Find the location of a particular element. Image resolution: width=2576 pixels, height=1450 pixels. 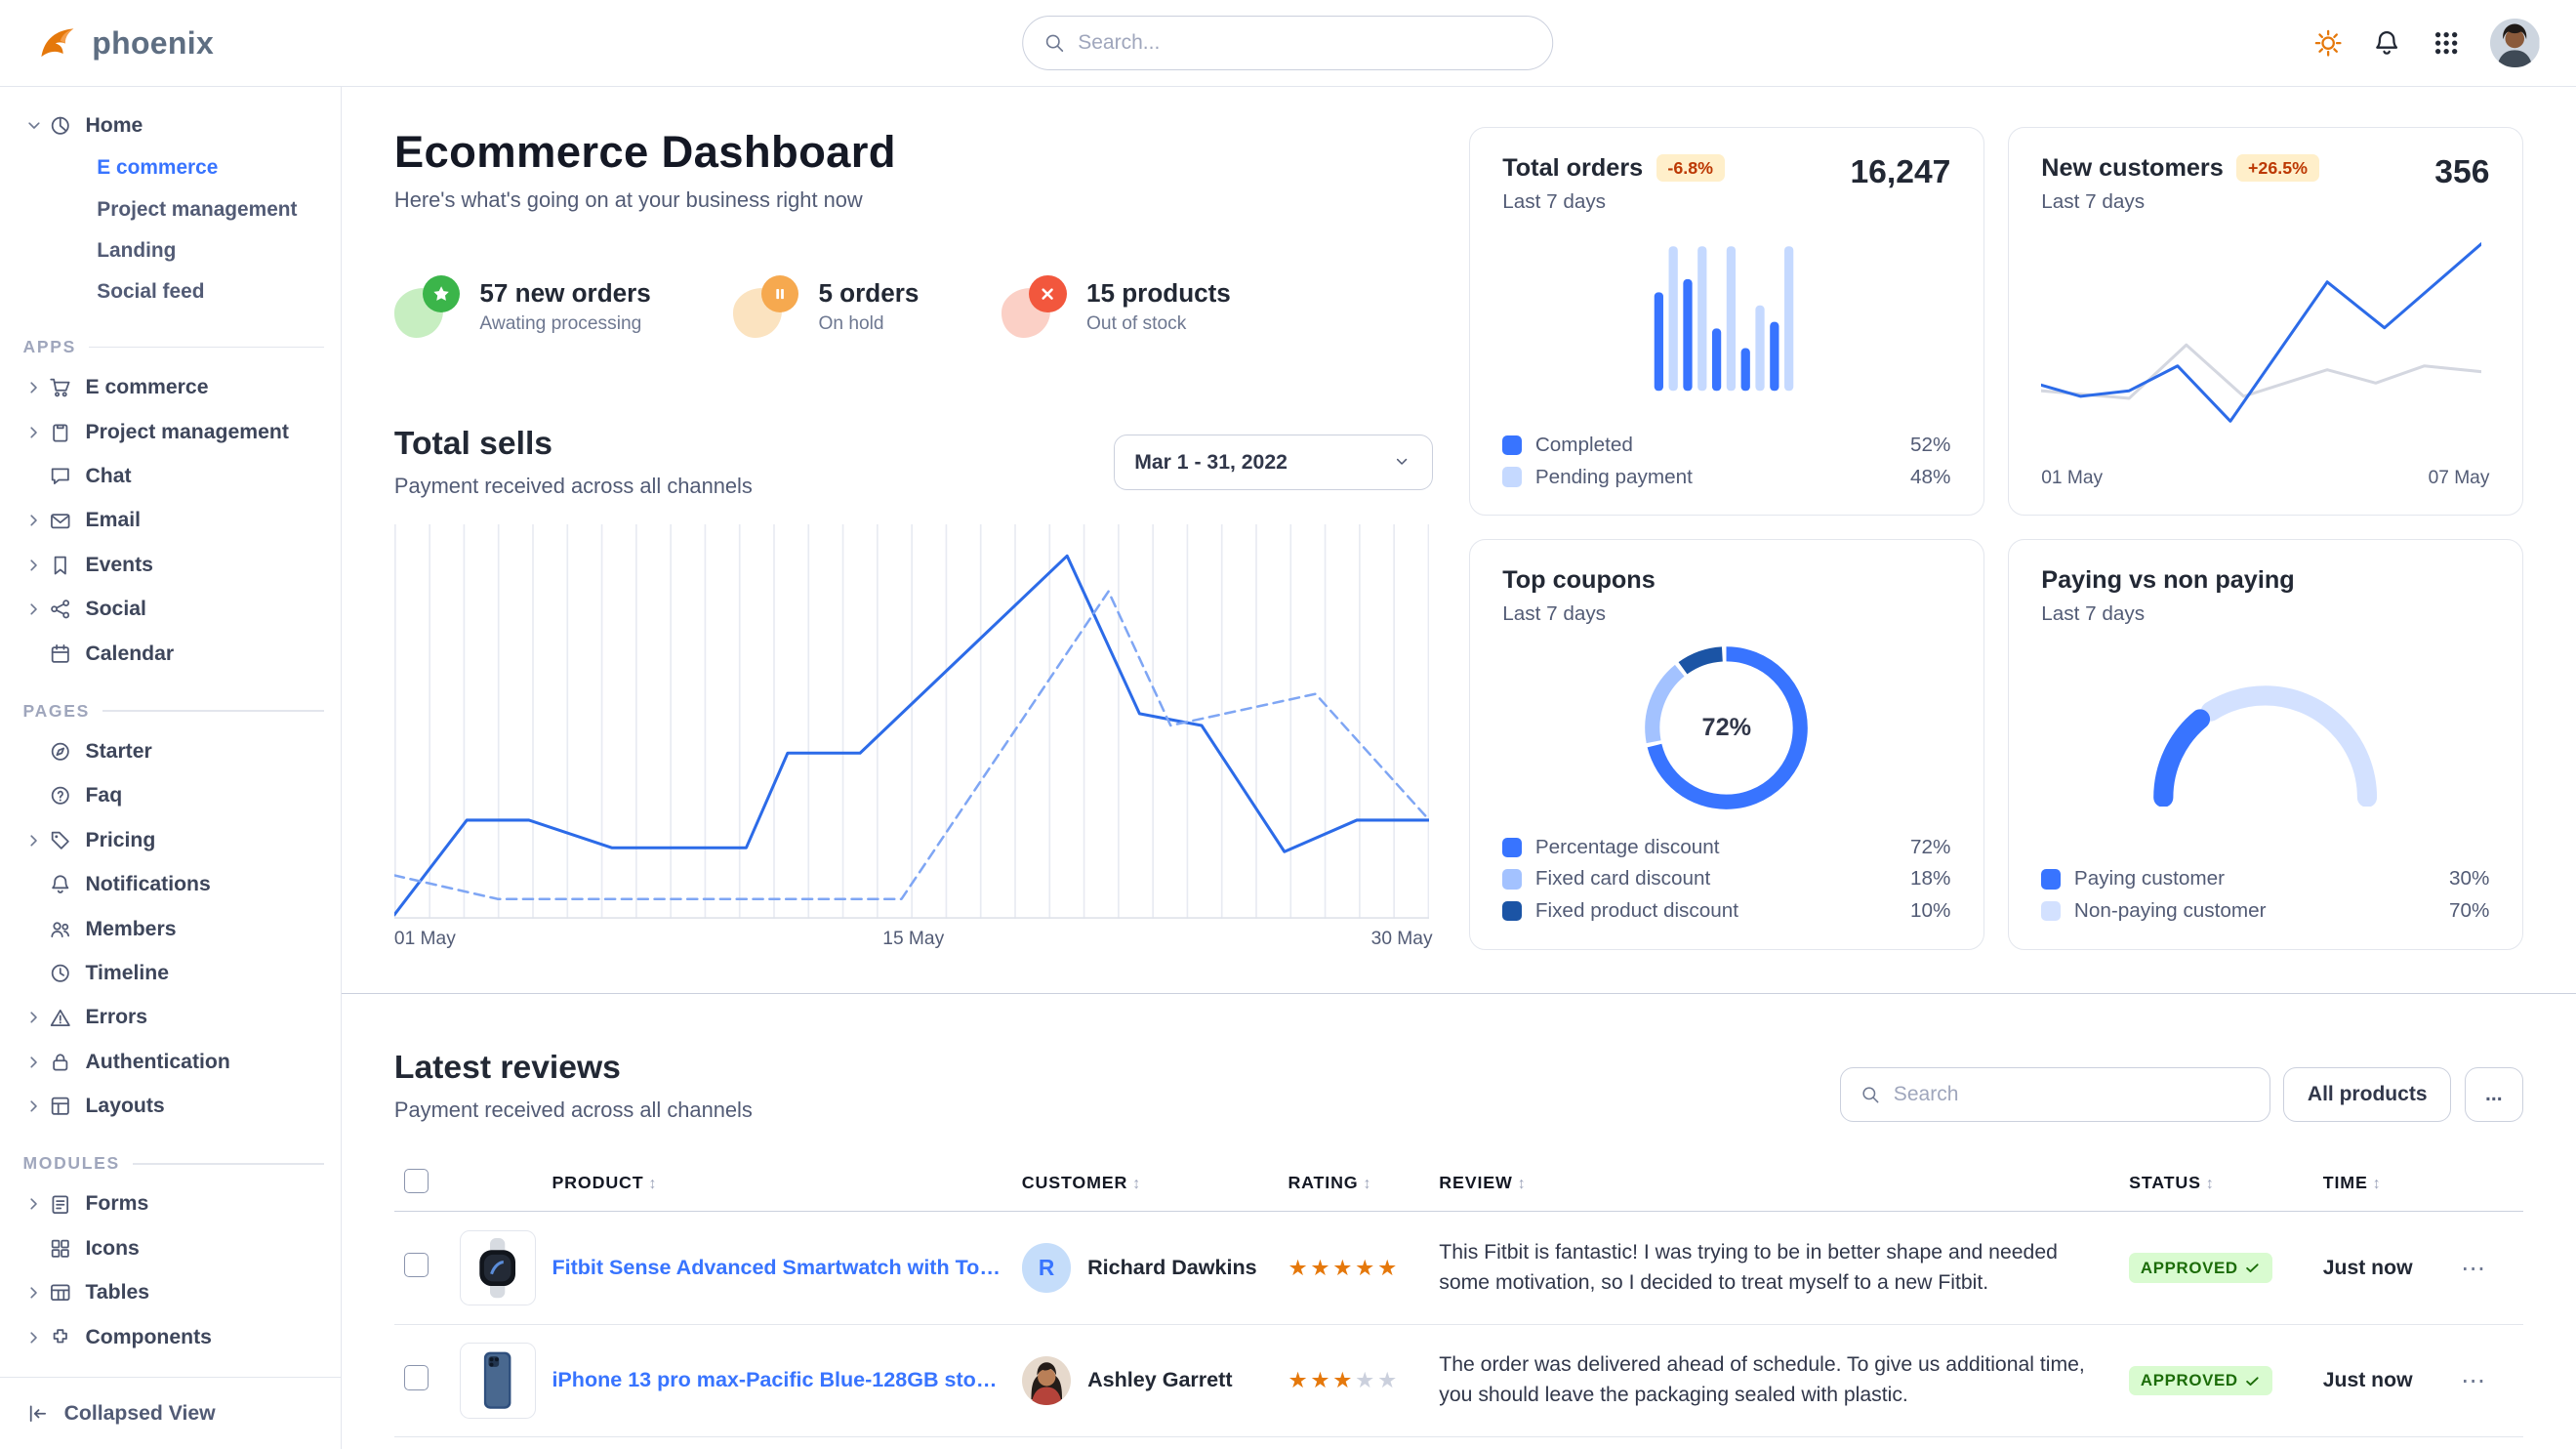

col-rating: RATING ↕ is located at coordinates (1354, 1184).